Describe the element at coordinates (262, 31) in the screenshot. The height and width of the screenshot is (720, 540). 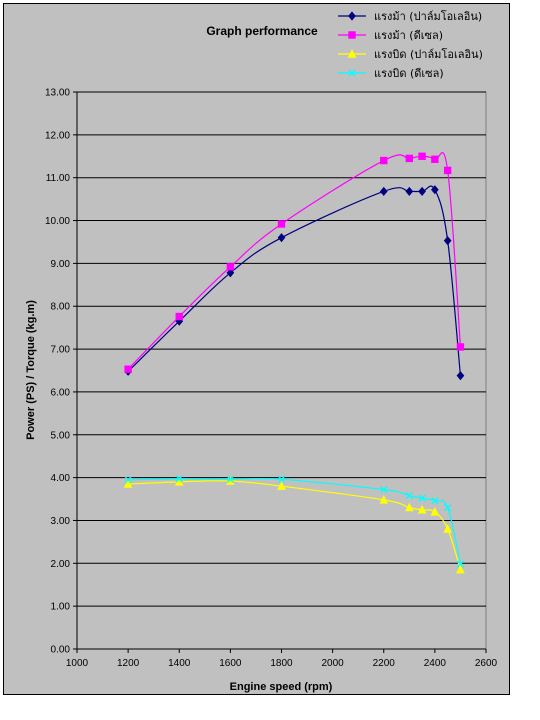
I see `chart-title: Graph performance` at that location.